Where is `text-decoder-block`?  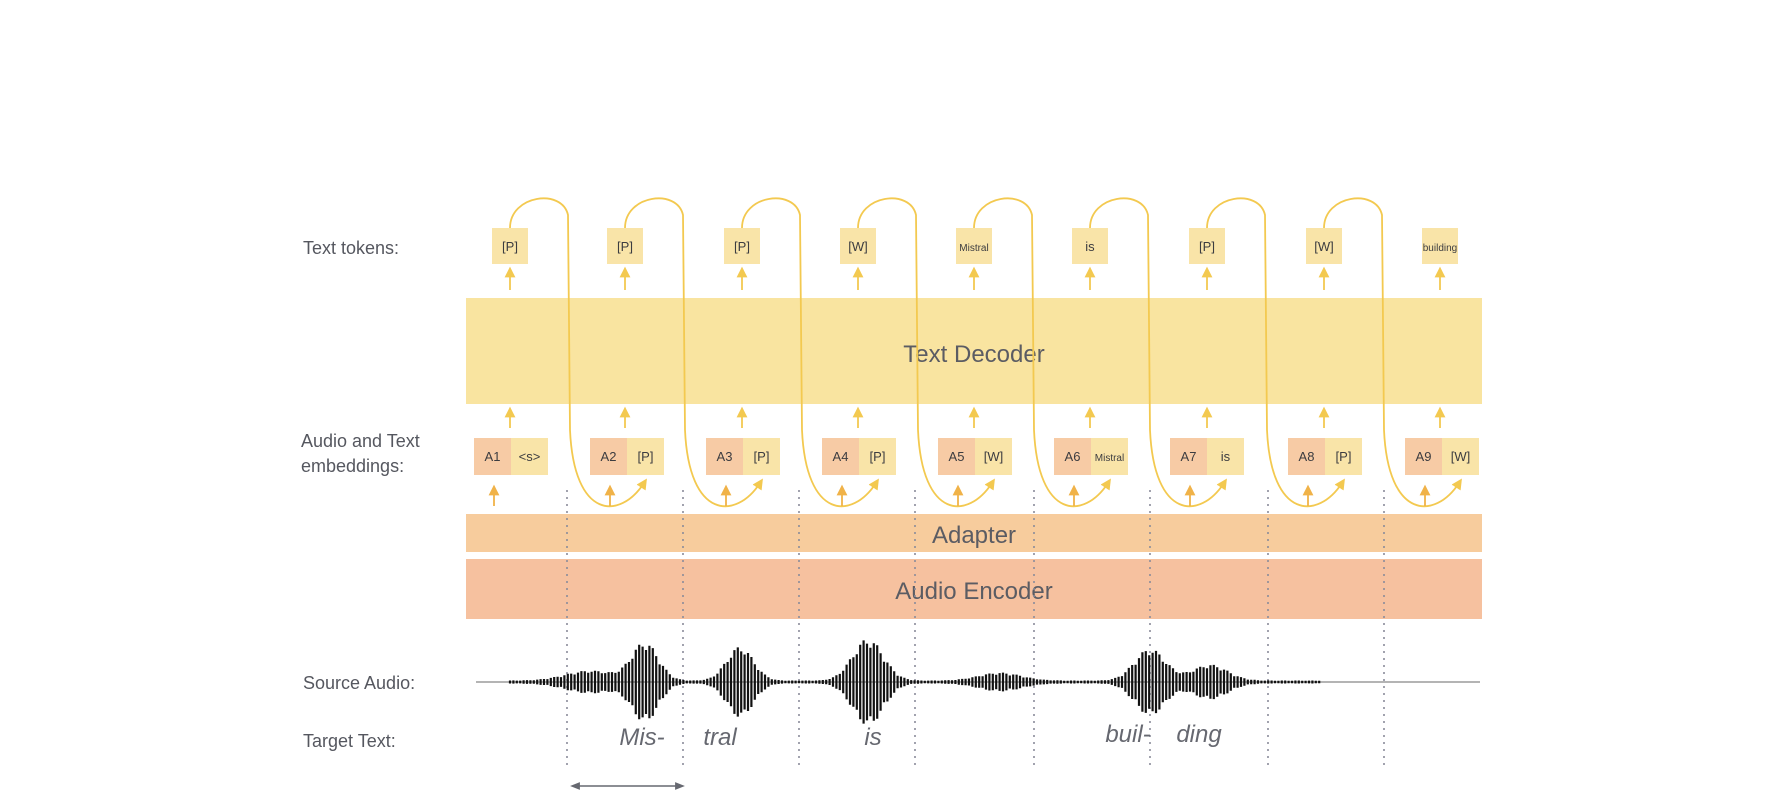
text-decoder-block is located at coordinates (974, 351).